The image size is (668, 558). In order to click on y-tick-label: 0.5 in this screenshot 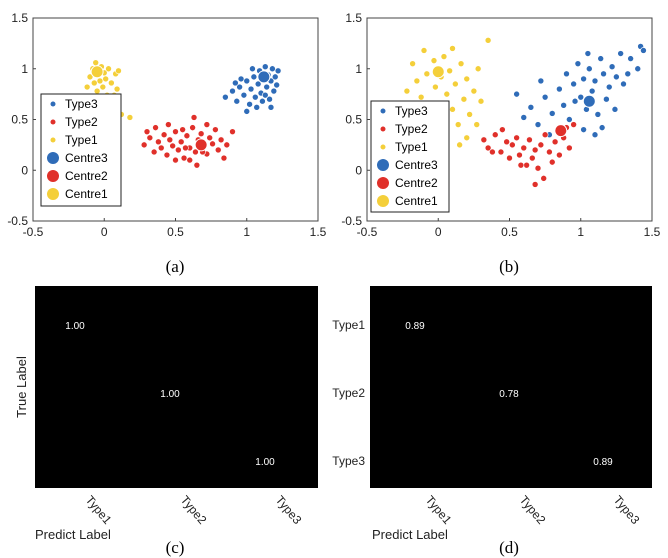, I will do `click(19, 120)`.